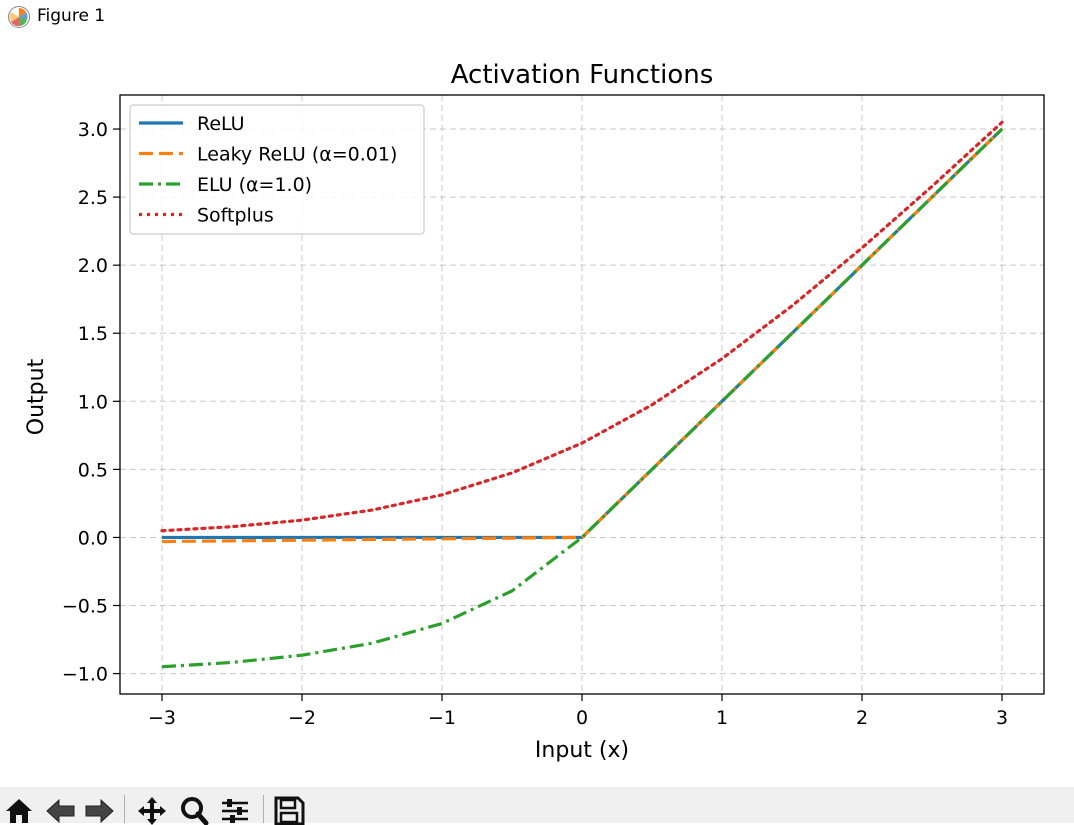 The image size is (1074, 825). What do you see at coordinates (19, 810) in the screenshot?
I see `home-icon` at bounding box center [19, 810].